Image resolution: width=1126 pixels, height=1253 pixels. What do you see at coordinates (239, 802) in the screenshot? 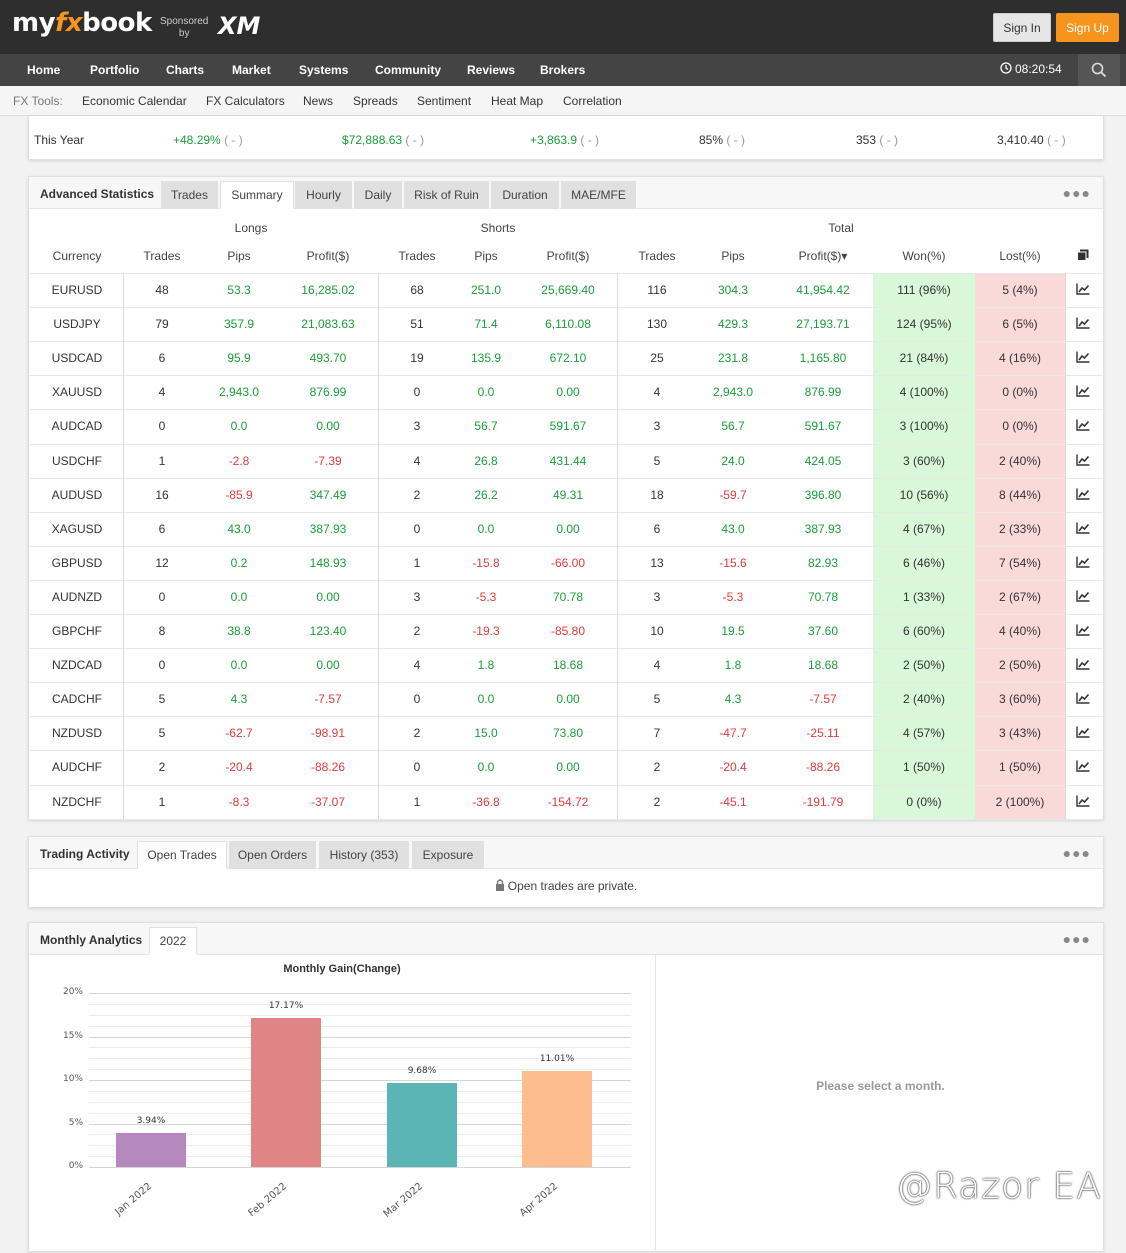
I see `table-cell: -8.3` at bounding box center [239, 802].